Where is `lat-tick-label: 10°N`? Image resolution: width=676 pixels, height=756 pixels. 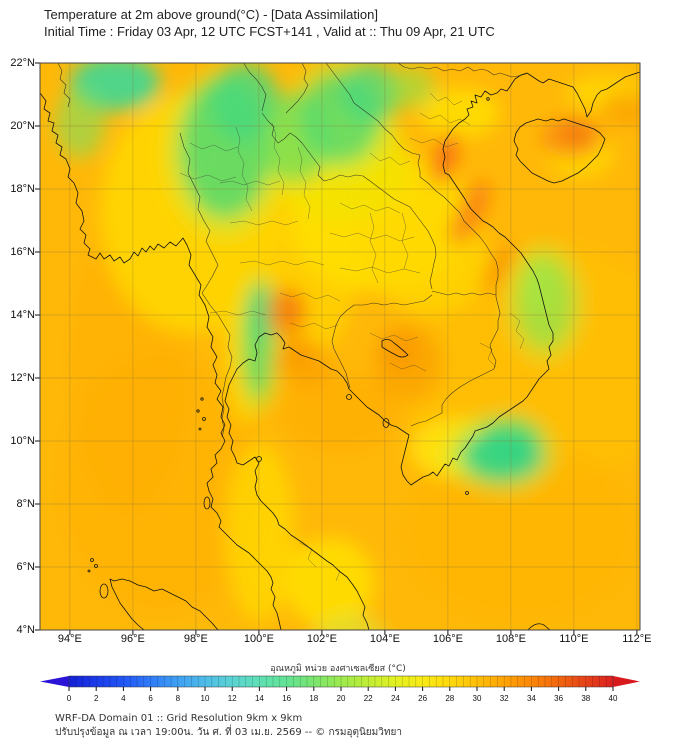 lat-tick-label: 10°N is located at coordinates (22, 441).